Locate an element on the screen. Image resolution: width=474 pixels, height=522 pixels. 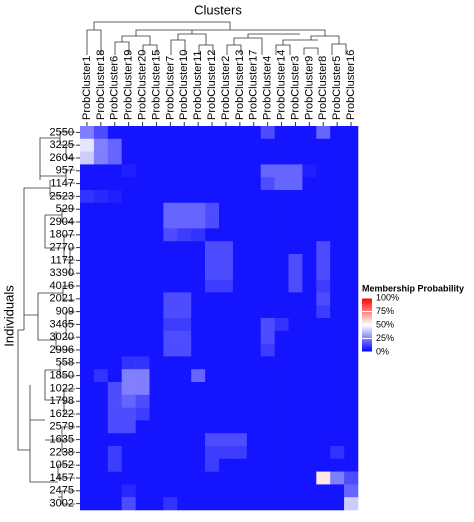
y-tick-label: 2475 is located at coordinates (62, 491).